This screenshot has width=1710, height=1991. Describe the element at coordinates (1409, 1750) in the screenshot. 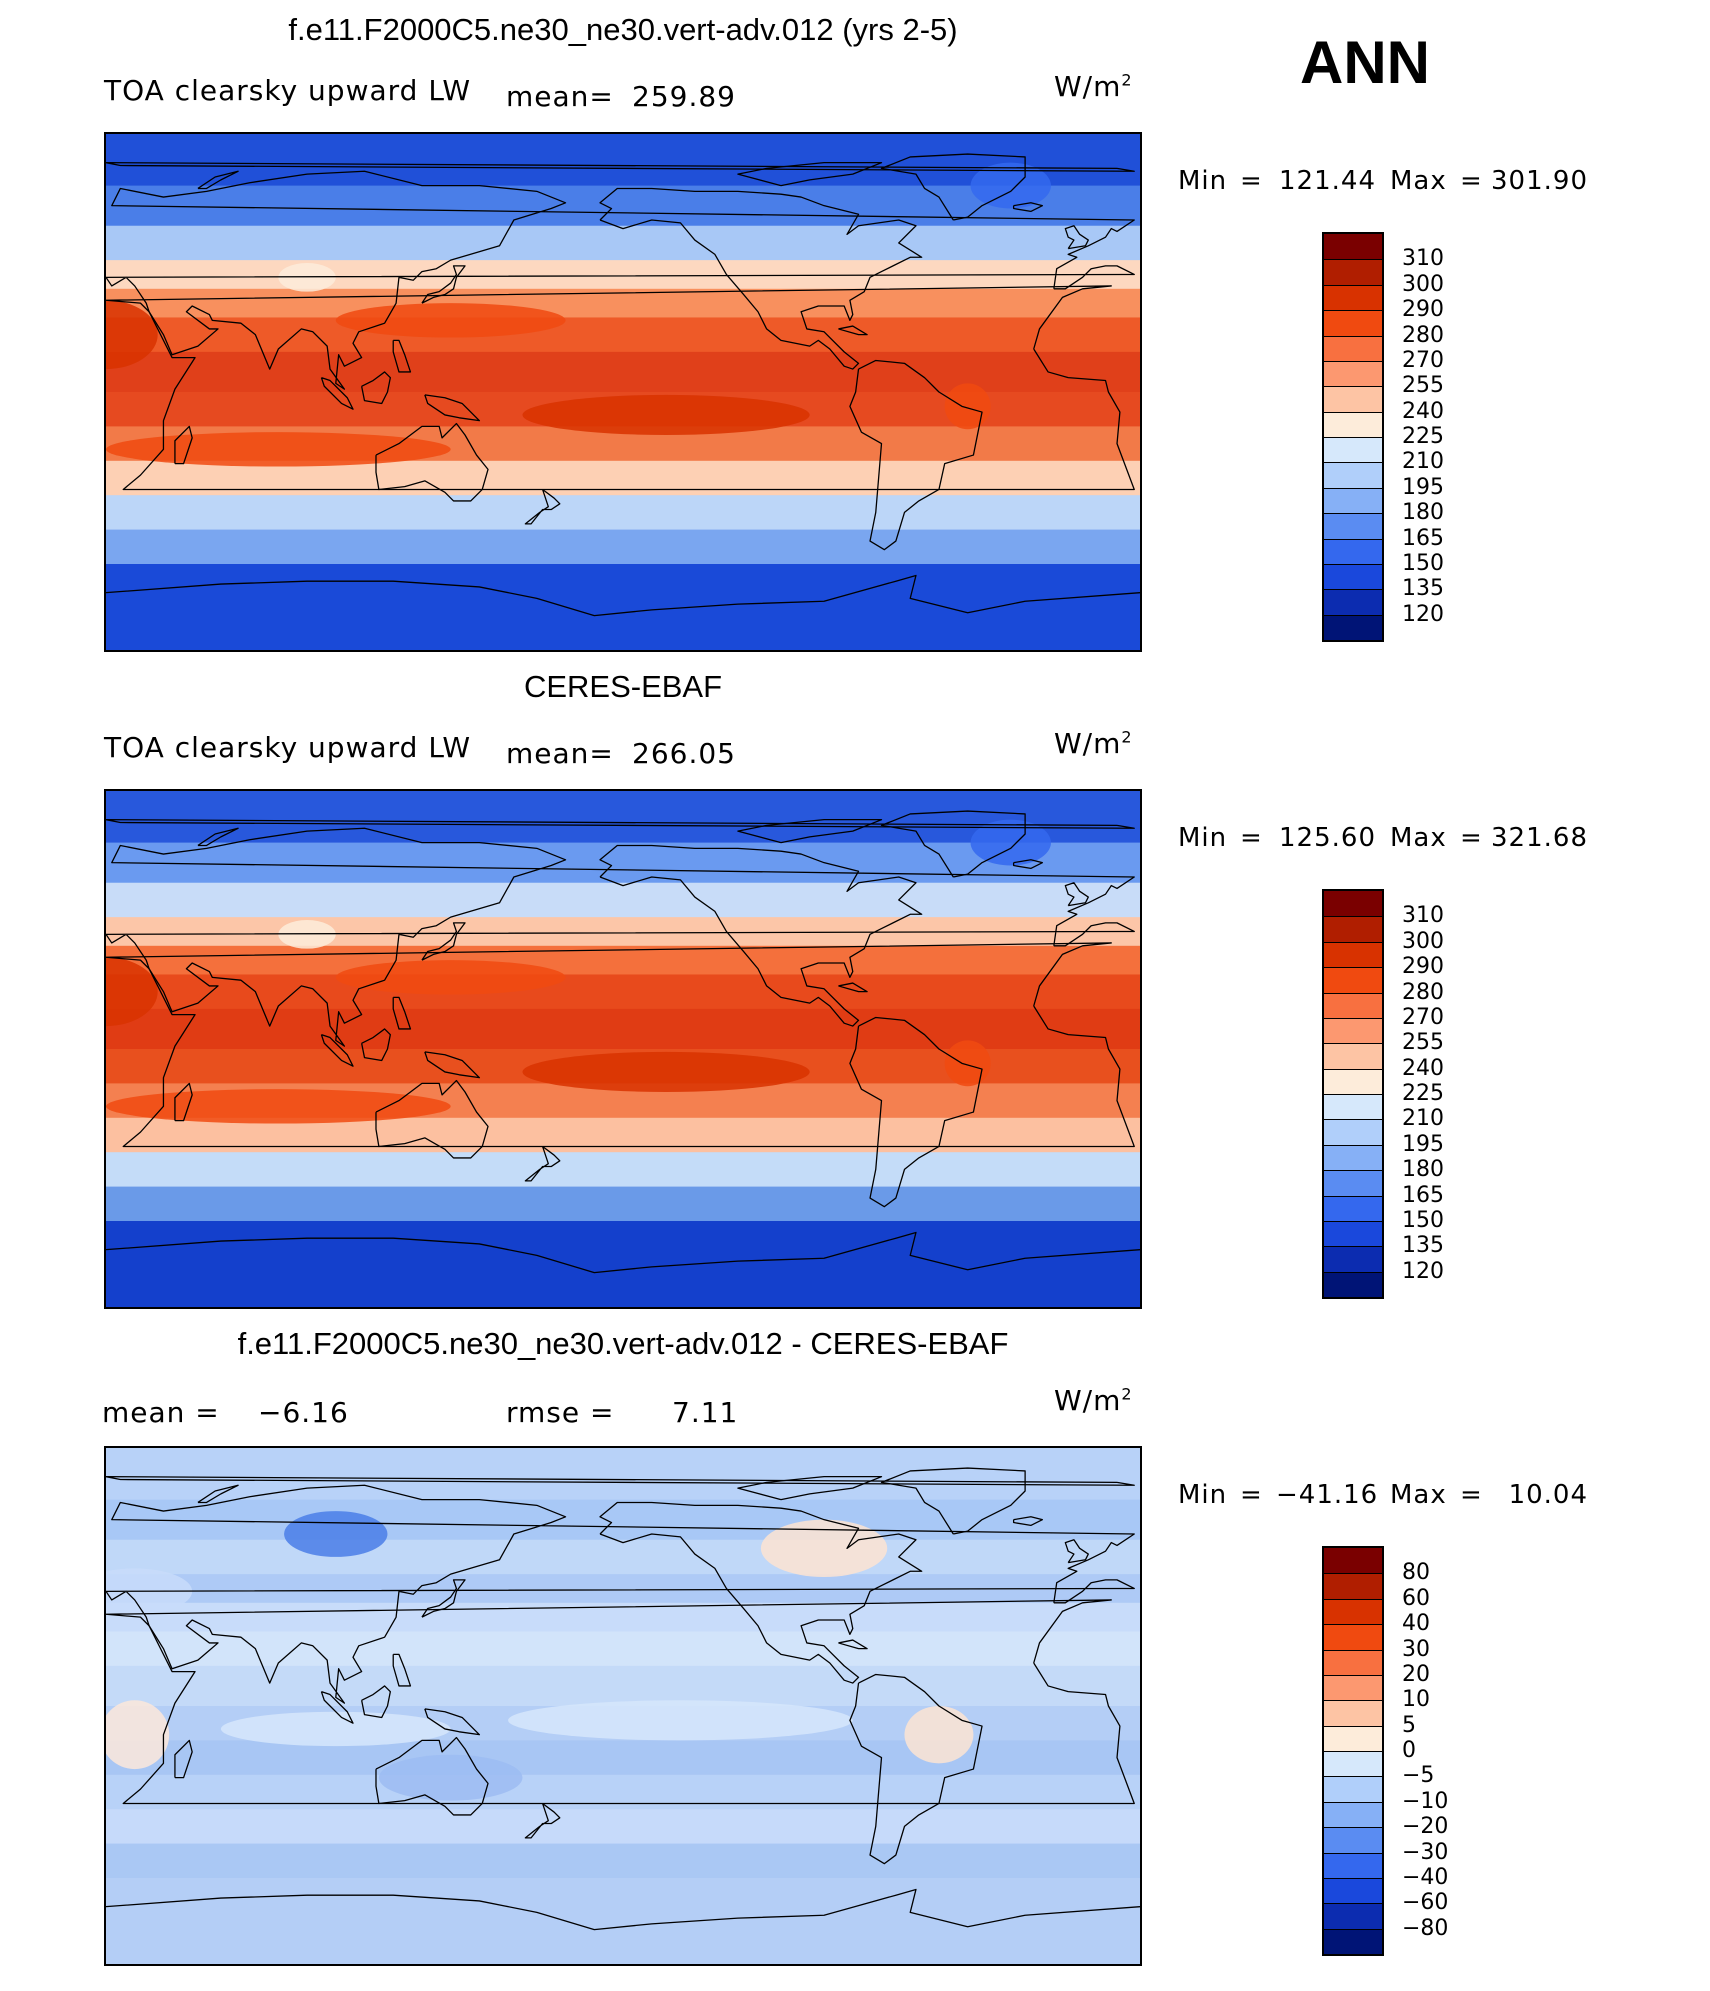

I see `colorbar-tick-label: 0` at that location.